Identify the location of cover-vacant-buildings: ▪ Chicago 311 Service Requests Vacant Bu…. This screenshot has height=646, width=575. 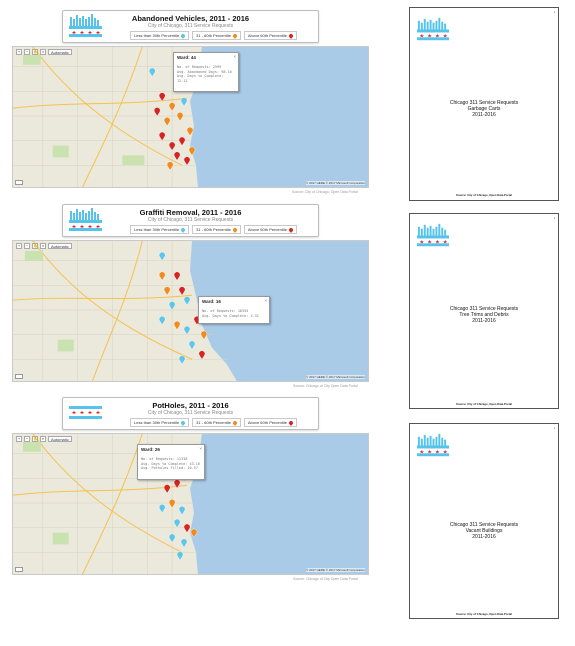
(484, 521).